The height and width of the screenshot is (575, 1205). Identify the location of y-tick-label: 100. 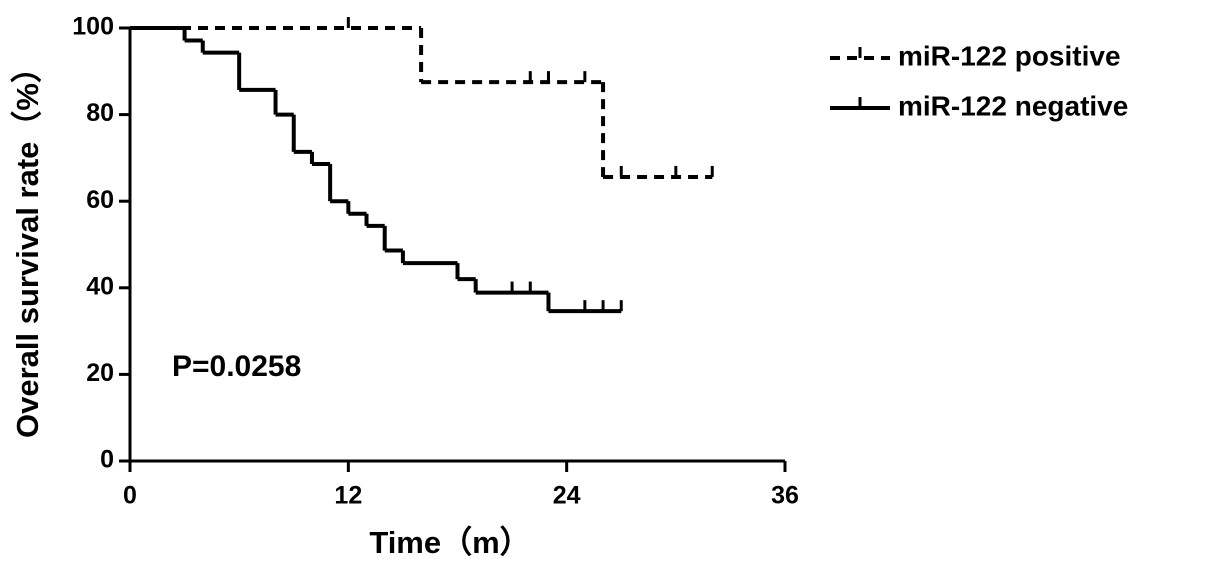
(93, 27).